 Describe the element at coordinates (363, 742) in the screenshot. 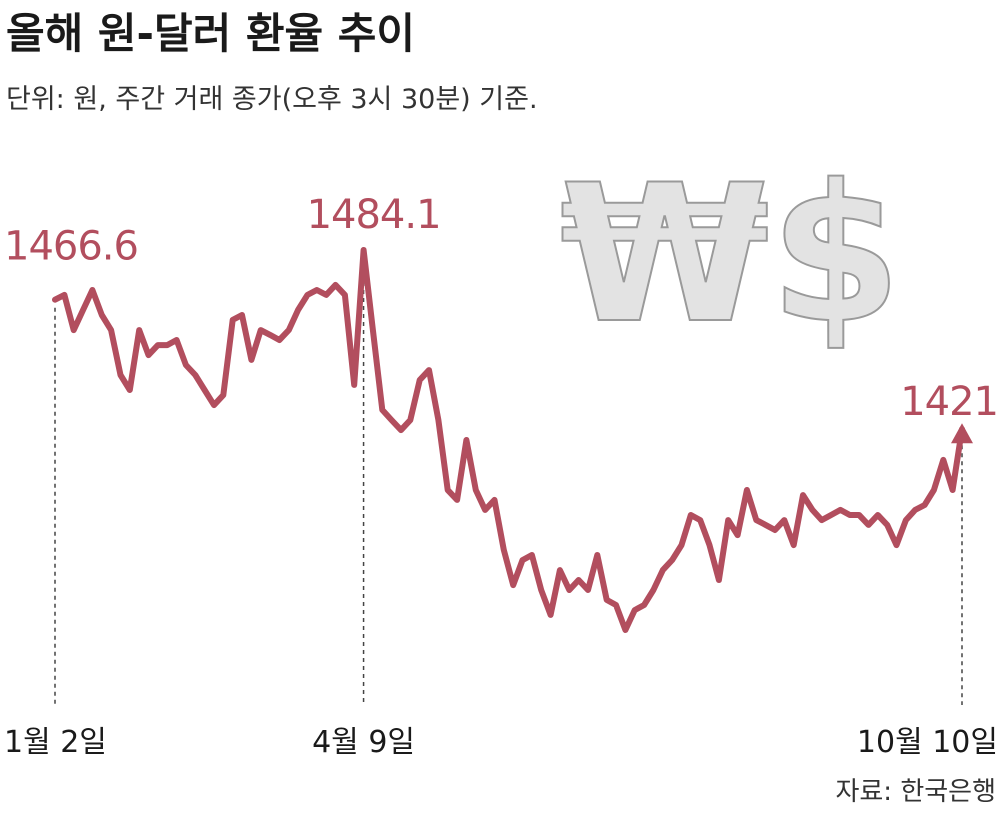

I see `x-tick-label: 4월 9일` at that location.